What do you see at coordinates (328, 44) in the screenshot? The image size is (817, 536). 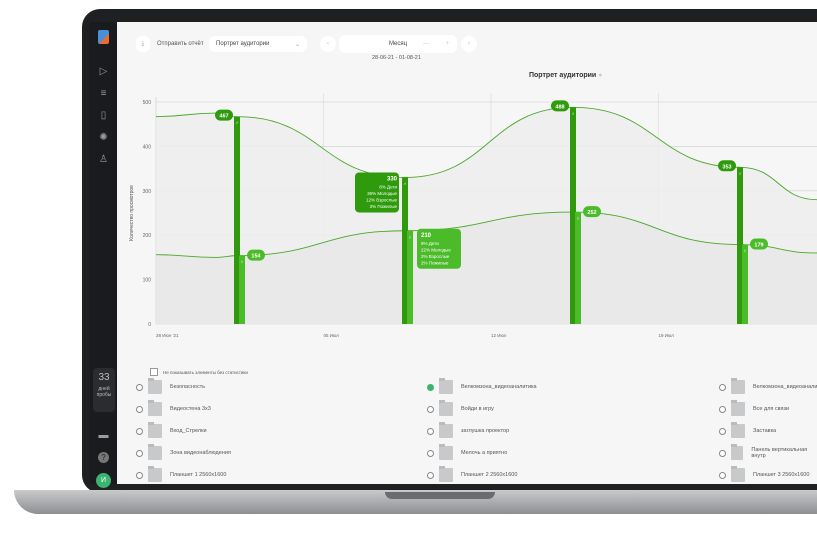 I see `prev-period-button: ‹` at bounding box center [328, 44].